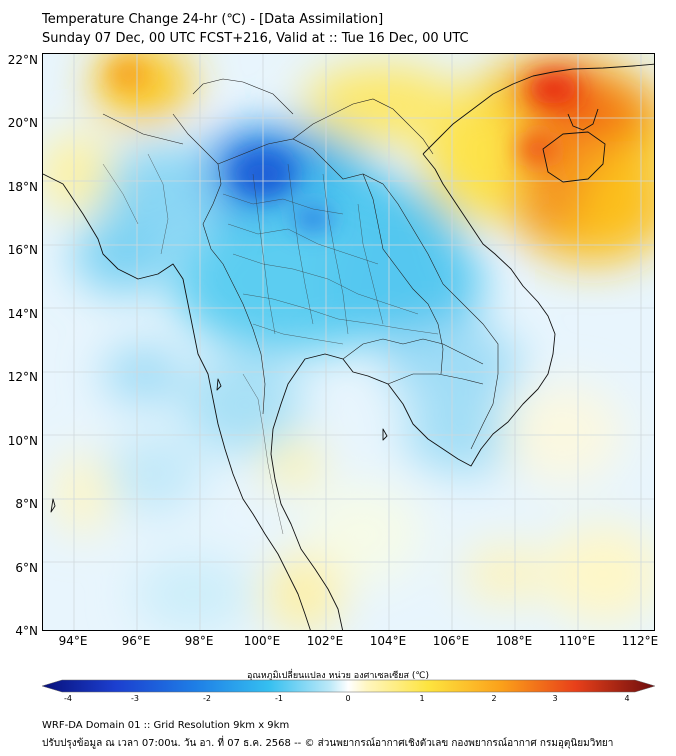 The image size is (676, 756). I want to click on lon-label-98e: 98°E, so click(199, 641).